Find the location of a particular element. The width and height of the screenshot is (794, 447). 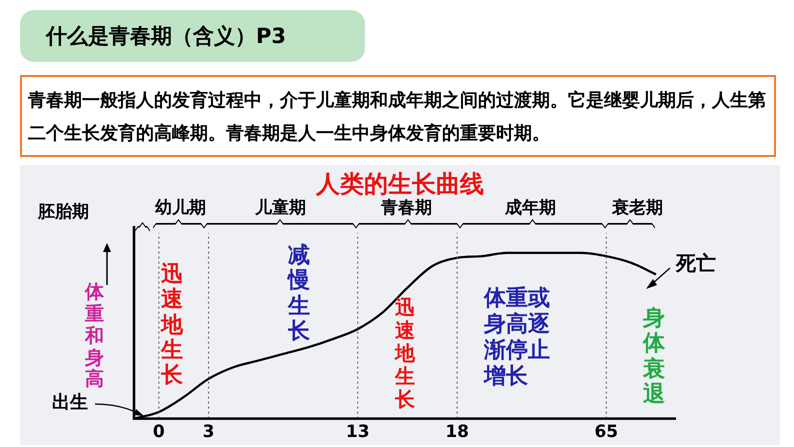

chart-title: 人类的生长曲线 is located at coordinates (400, 184).